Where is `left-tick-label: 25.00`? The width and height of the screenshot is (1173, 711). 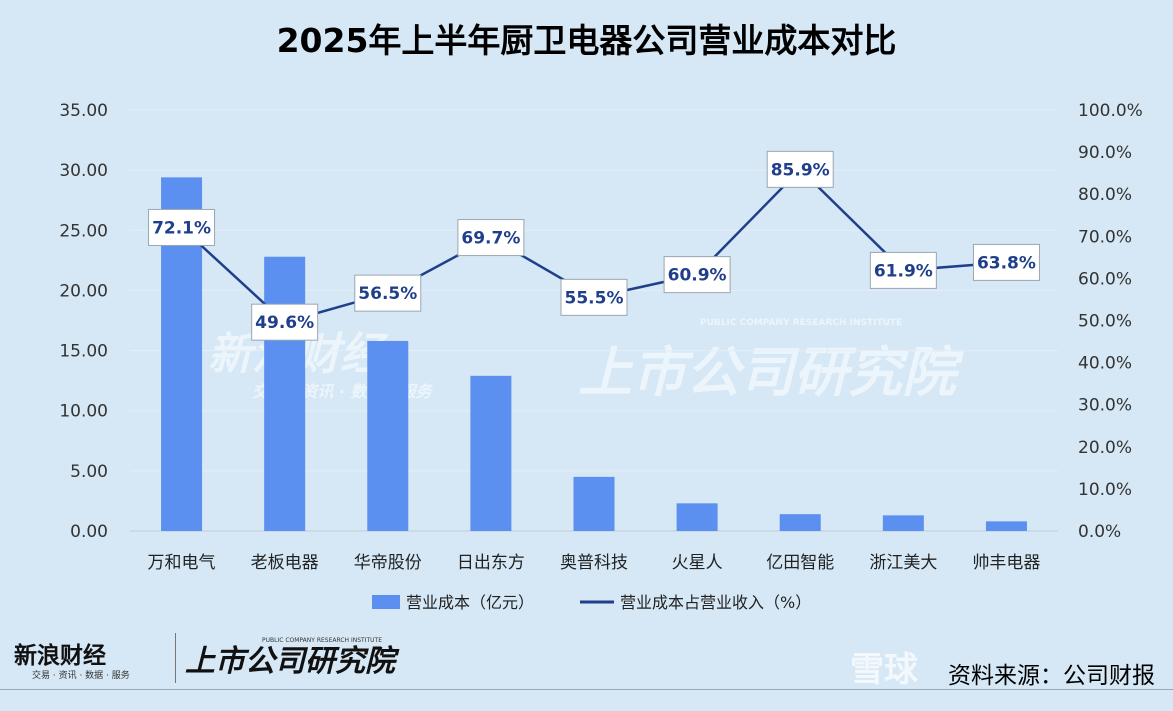
left-tick-label: 25.00 is located at coordinates (83, 231).